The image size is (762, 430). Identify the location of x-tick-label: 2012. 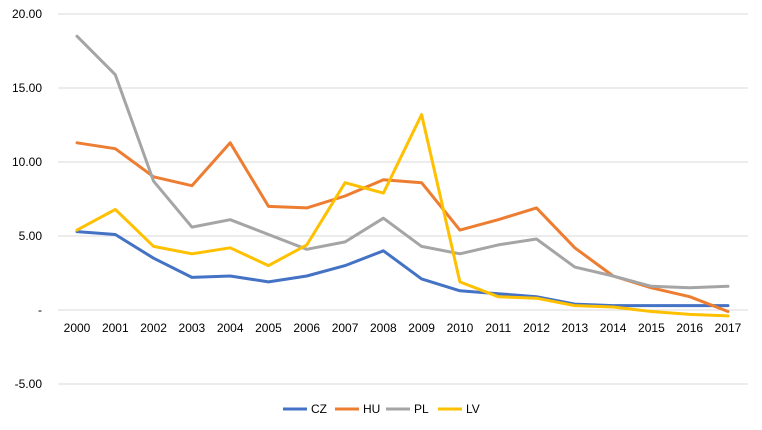
(536, 328).